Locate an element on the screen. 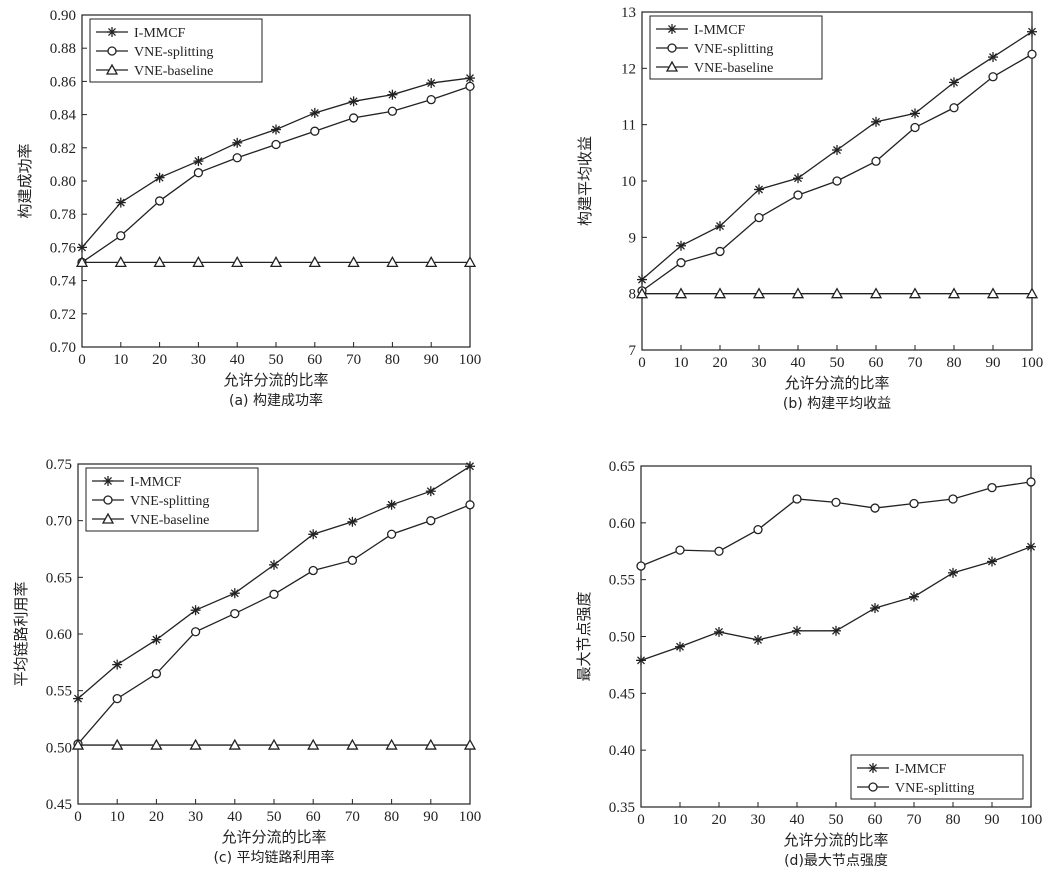 The image size is (1052, 872). y-tick-label: 11 is located at coordinates (629, 126).